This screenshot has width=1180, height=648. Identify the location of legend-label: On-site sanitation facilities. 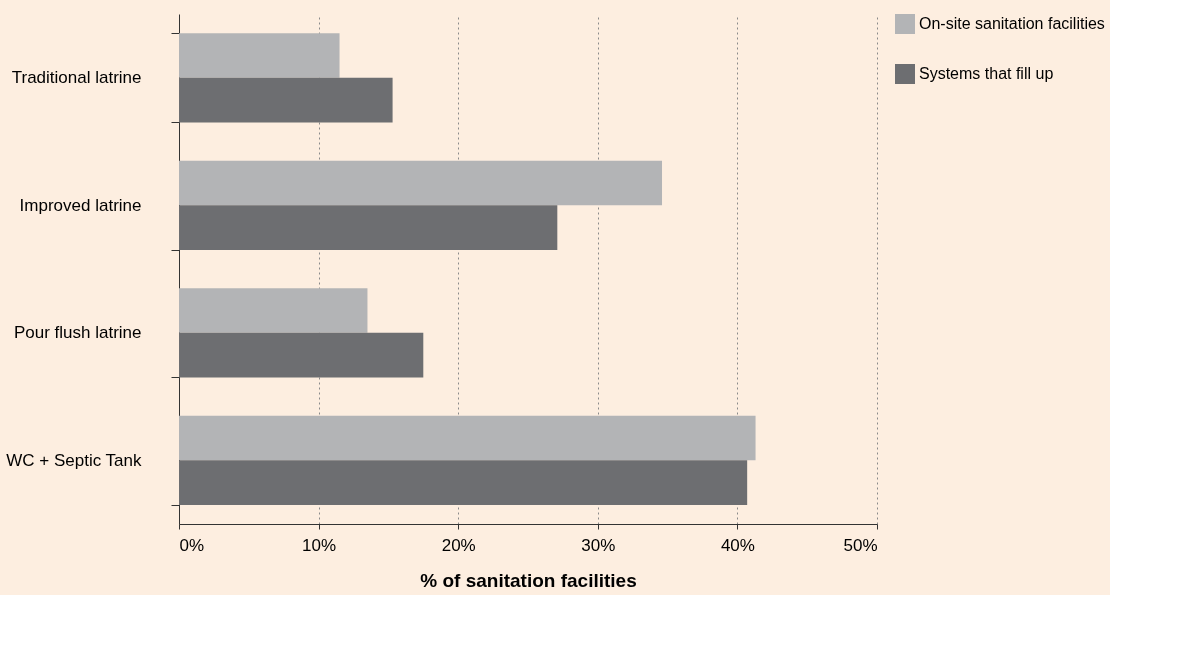
(1012, 23).